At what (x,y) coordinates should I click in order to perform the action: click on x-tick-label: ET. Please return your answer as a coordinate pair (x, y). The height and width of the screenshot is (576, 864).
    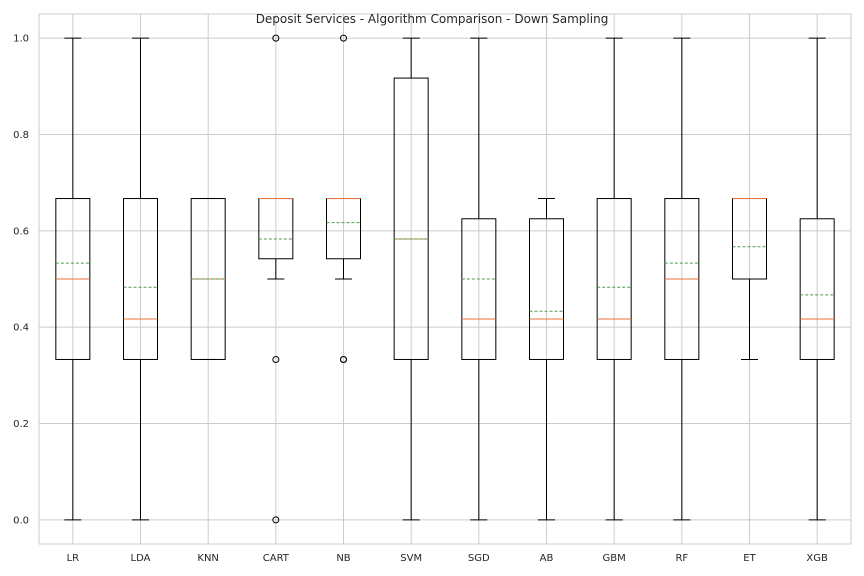
    Looking at the image, I should click on (749, 558).